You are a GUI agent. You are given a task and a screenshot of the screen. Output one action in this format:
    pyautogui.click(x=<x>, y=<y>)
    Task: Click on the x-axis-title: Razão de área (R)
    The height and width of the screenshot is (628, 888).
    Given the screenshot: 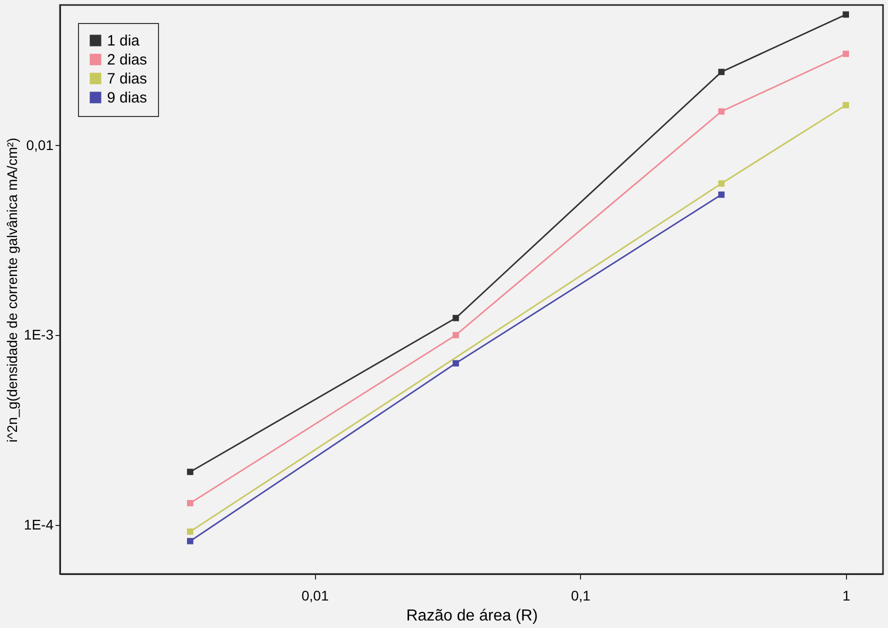 What is the action you would take?
    pyautogui.click(x=472, y=616)
    